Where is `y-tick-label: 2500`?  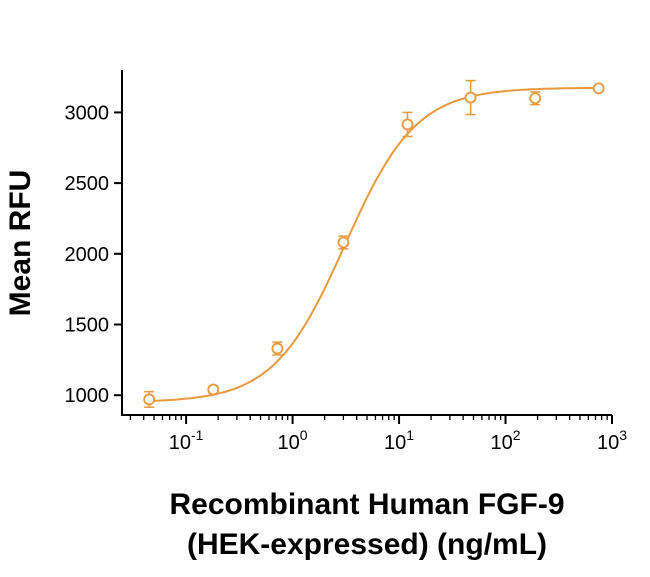
y-tick-label: 2500 is located at coordinates (87, 184).